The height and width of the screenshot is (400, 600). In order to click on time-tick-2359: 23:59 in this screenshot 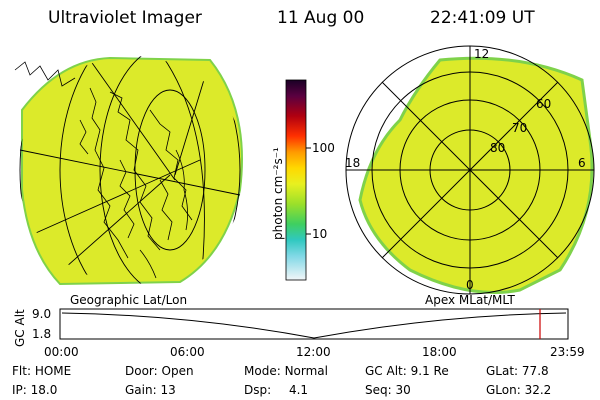, I will do `click(567, 352)`.